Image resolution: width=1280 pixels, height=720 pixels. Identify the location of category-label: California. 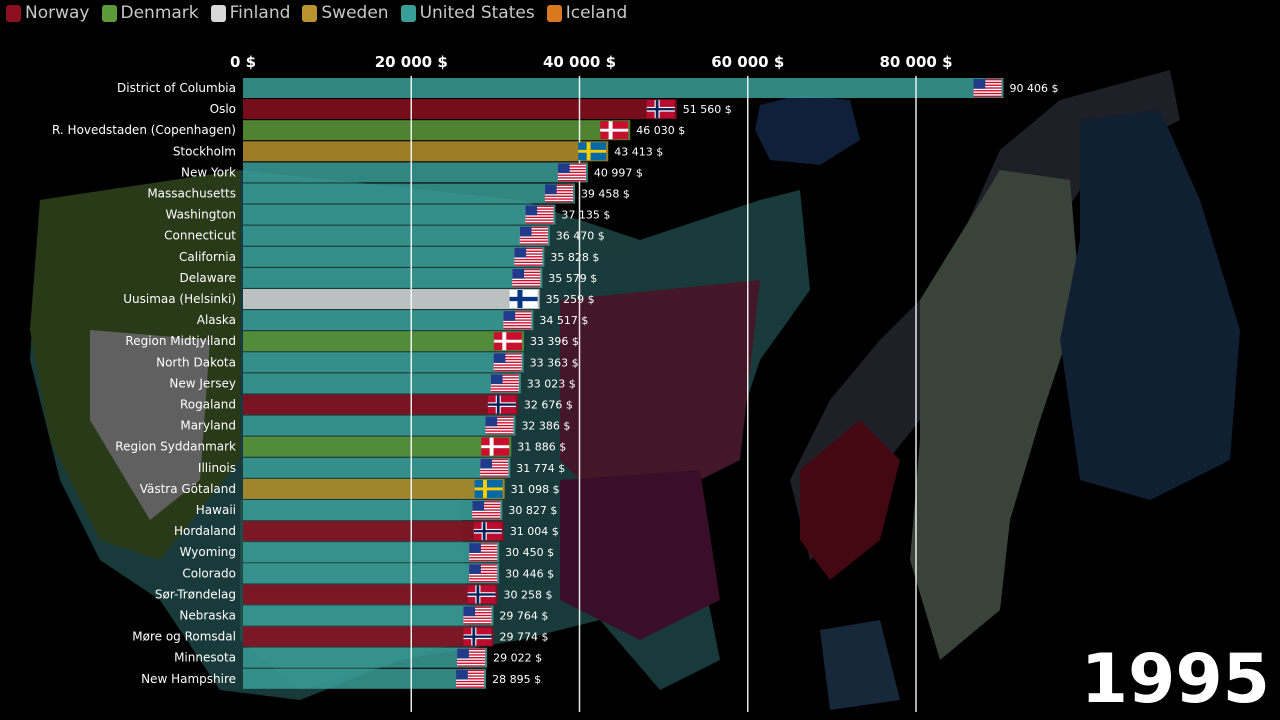
(207, 257).